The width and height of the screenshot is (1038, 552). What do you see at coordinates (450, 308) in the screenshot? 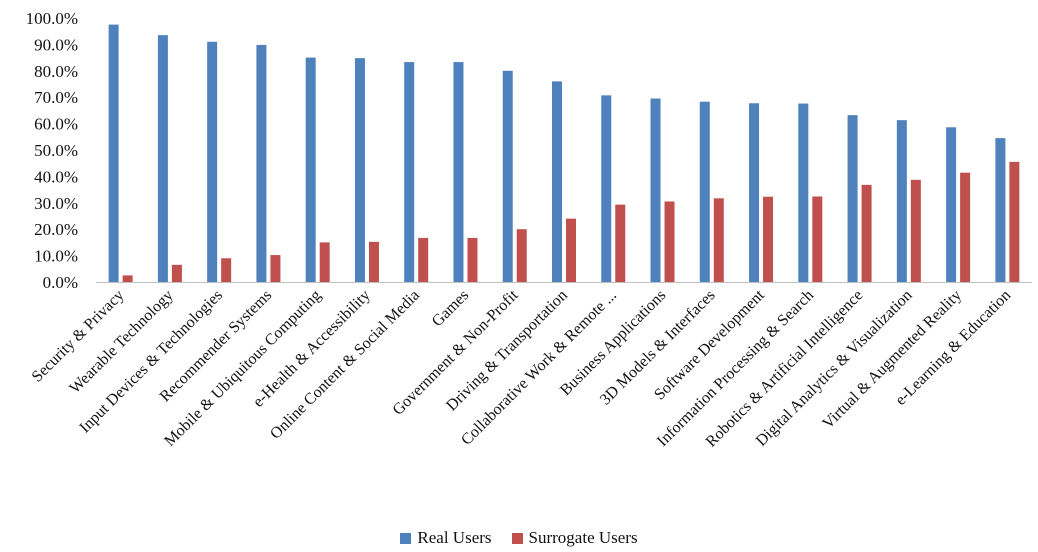
I see `x-tick-label: Games` at bounding box center [450, 308].